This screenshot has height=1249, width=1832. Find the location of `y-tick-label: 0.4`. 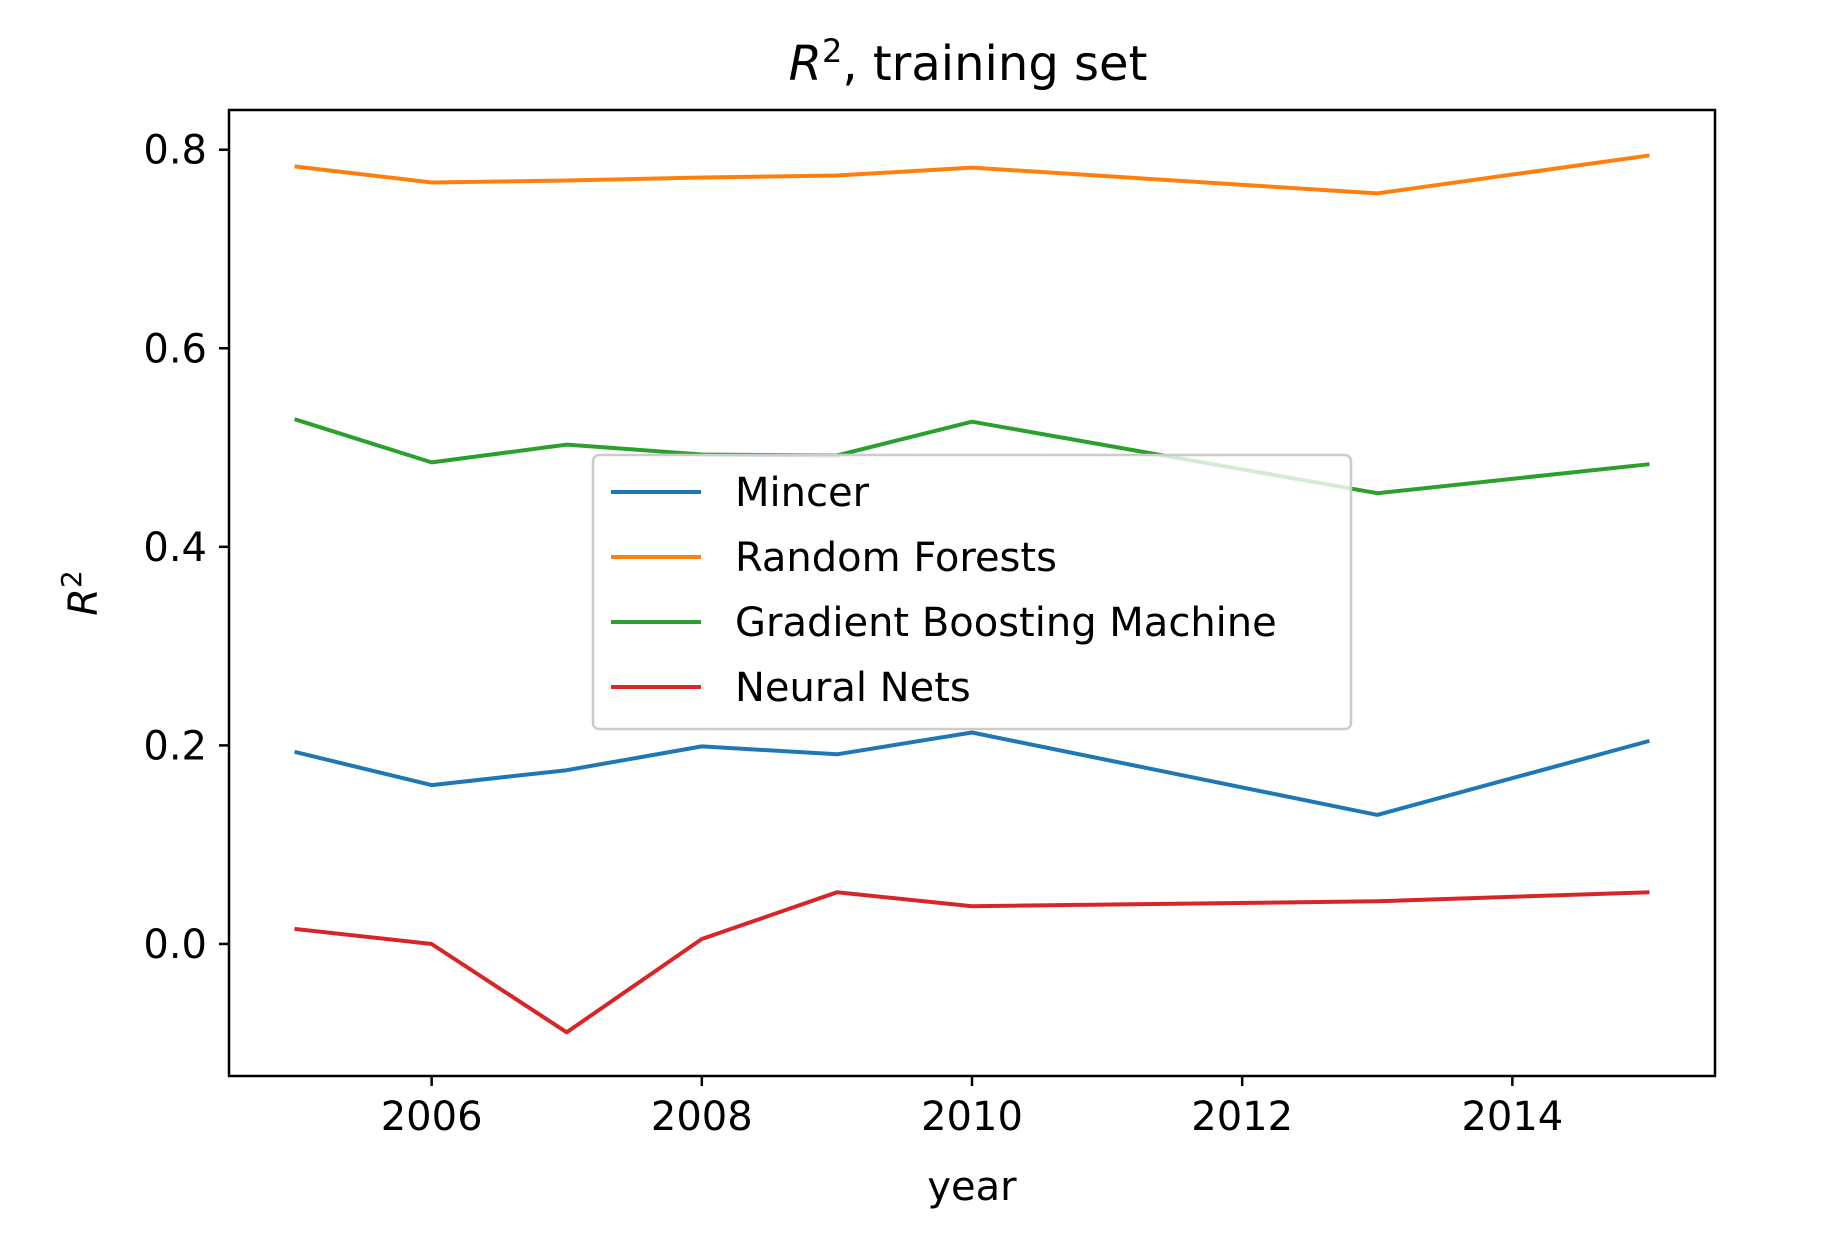

y-tick-label: 0.4 is located at coordinates (175, 548).